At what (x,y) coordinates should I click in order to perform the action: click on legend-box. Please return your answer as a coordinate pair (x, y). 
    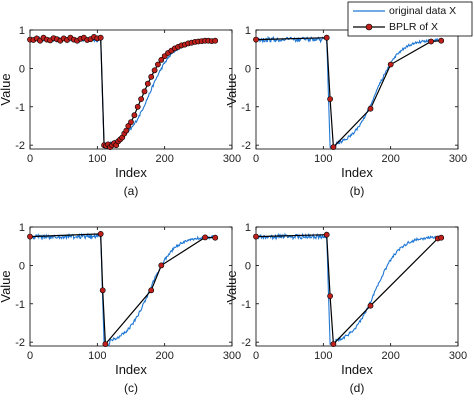
    Looking at the image, I should click on (410, 19).